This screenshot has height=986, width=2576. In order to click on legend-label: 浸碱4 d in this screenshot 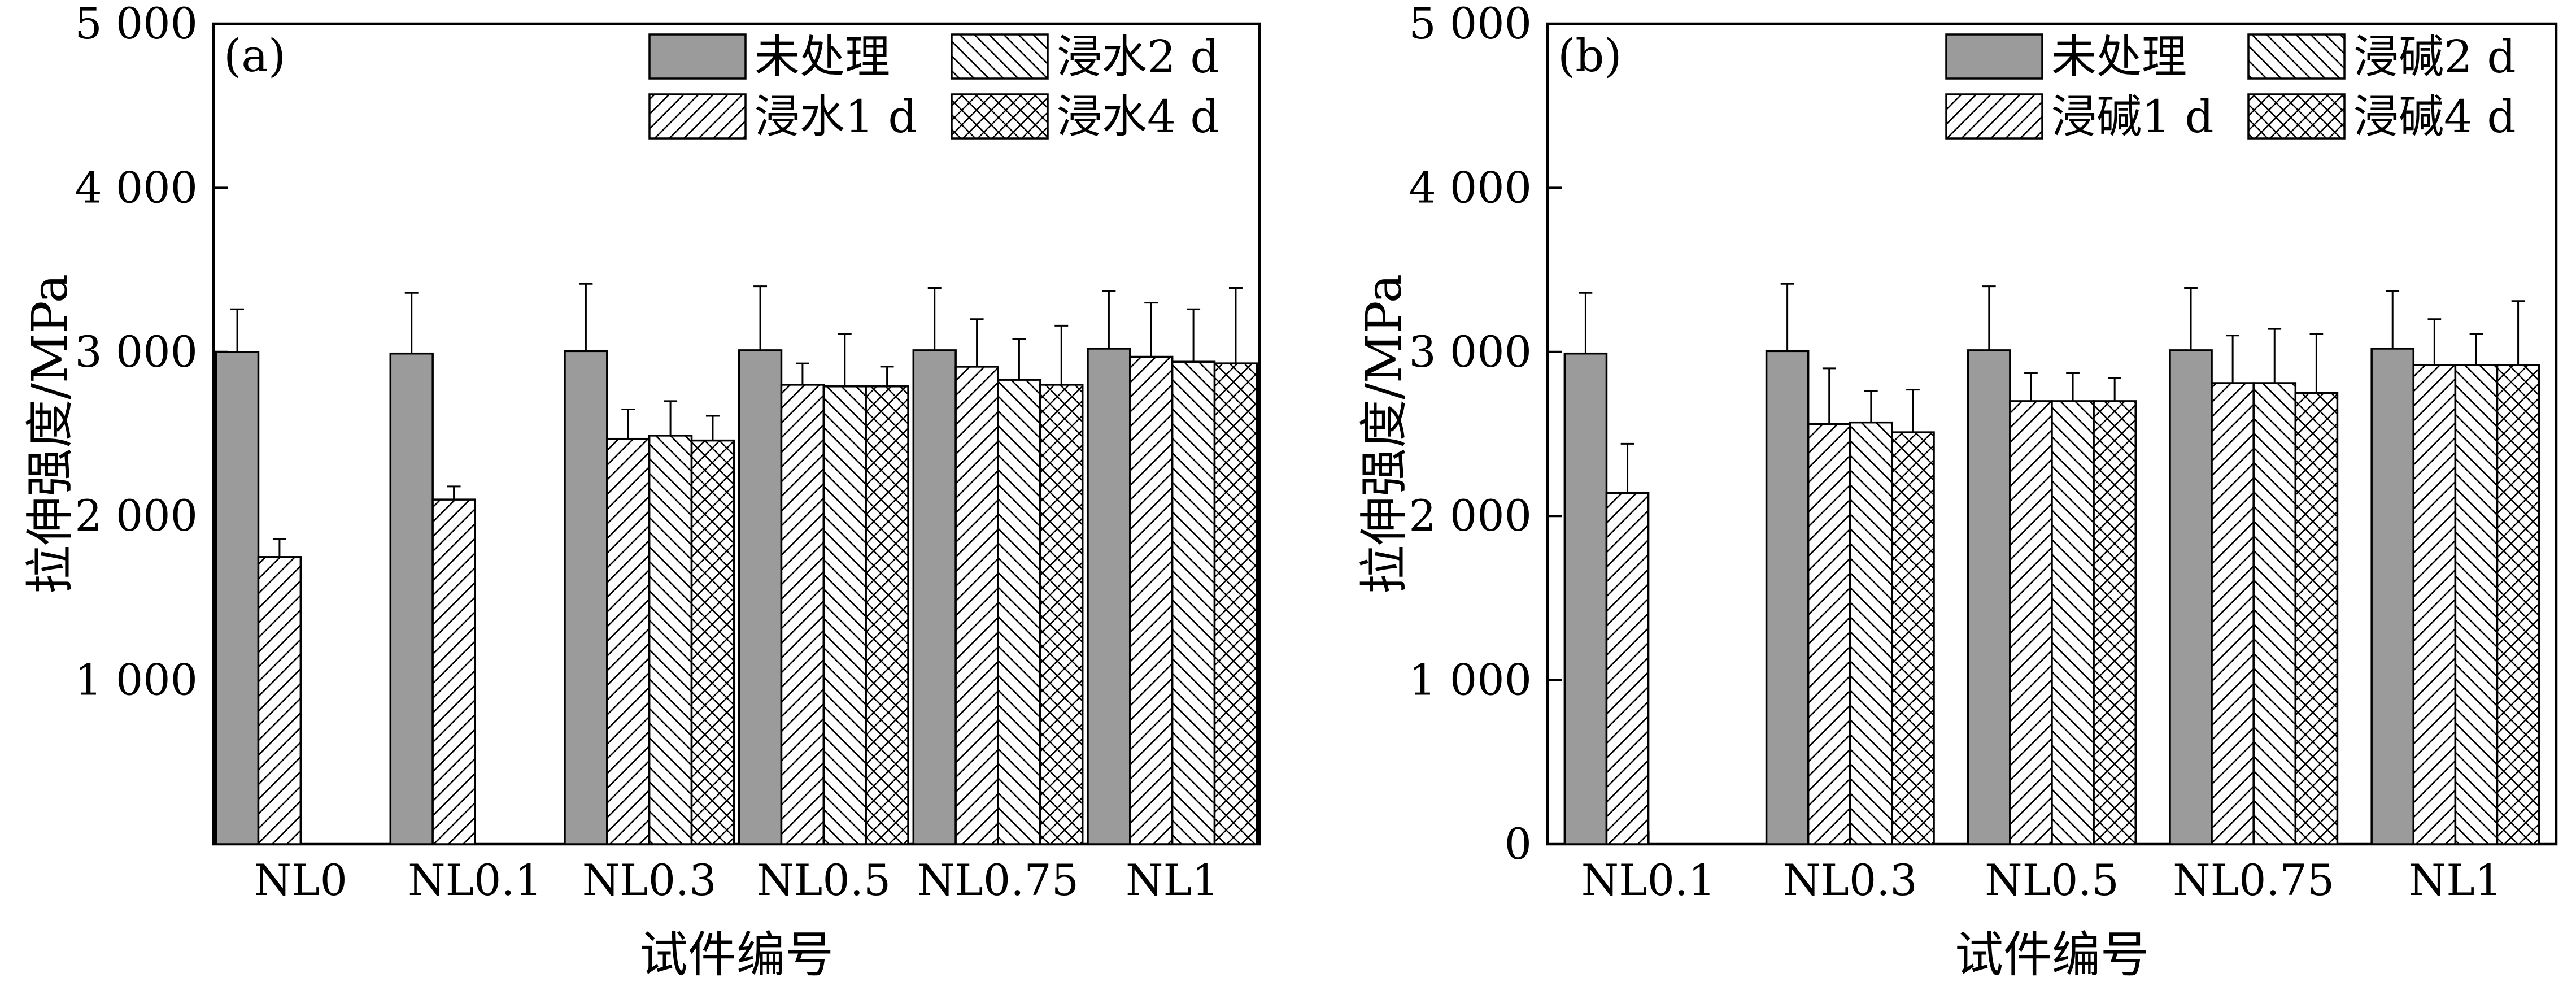, I will do `click(2434, 116)`.